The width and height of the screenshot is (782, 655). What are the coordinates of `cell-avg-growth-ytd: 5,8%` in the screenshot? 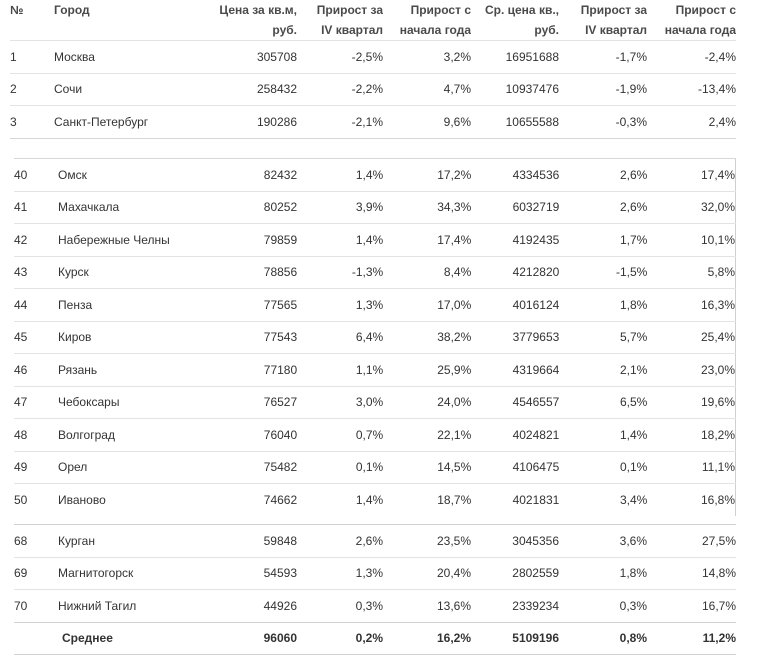 It's located at (721, 272).